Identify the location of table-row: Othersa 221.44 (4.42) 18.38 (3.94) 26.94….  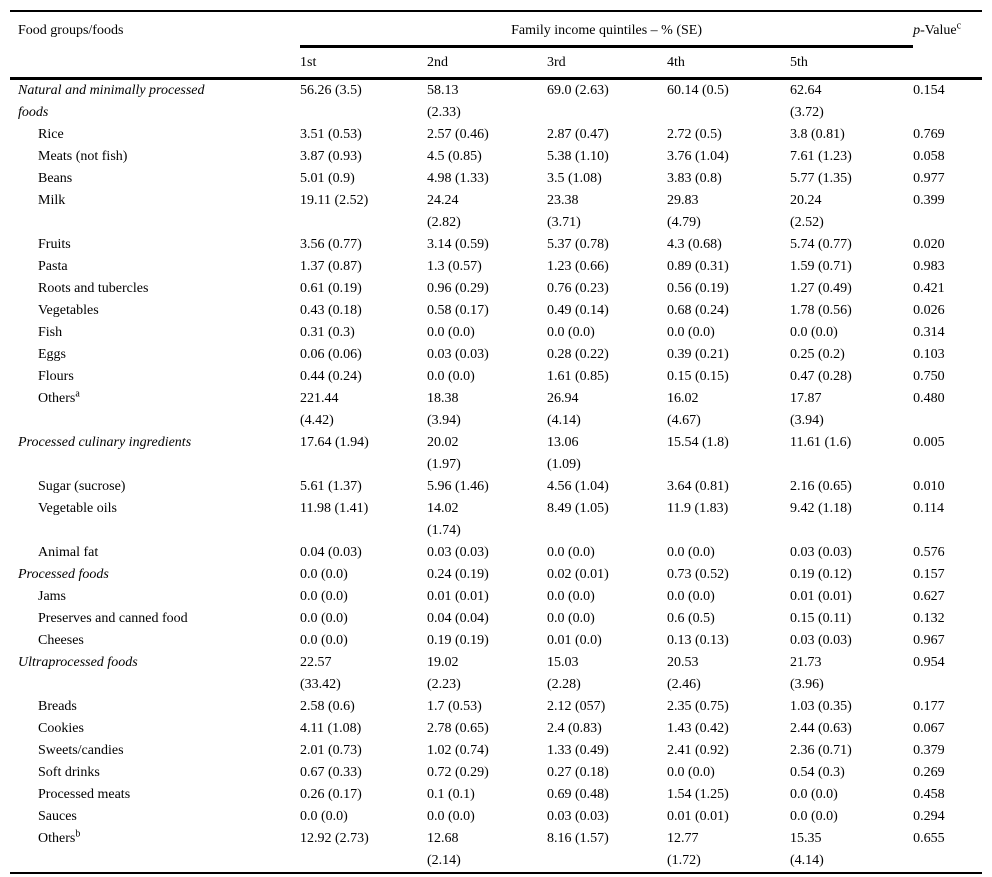
(496, 410).